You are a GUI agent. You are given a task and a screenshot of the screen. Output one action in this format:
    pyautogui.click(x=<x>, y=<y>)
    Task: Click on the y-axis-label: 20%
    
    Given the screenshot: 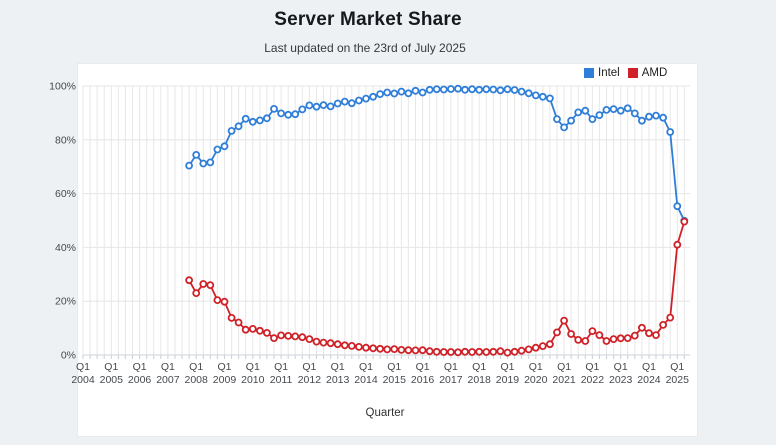 What is the action you would take?
    pyautogui.click(x=65, y=302)
    